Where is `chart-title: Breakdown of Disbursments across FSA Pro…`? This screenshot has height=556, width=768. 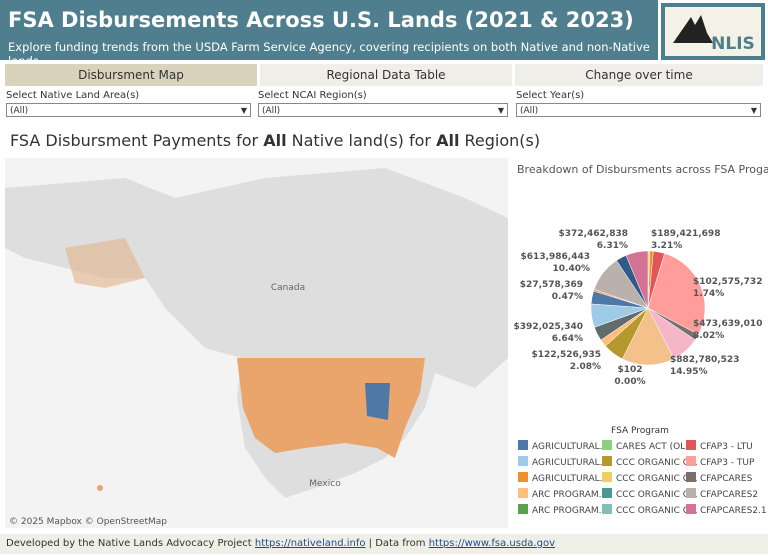
chart-title: Breakdown of Disbursments across FSA Pro… is located at coordinates (642, 169).